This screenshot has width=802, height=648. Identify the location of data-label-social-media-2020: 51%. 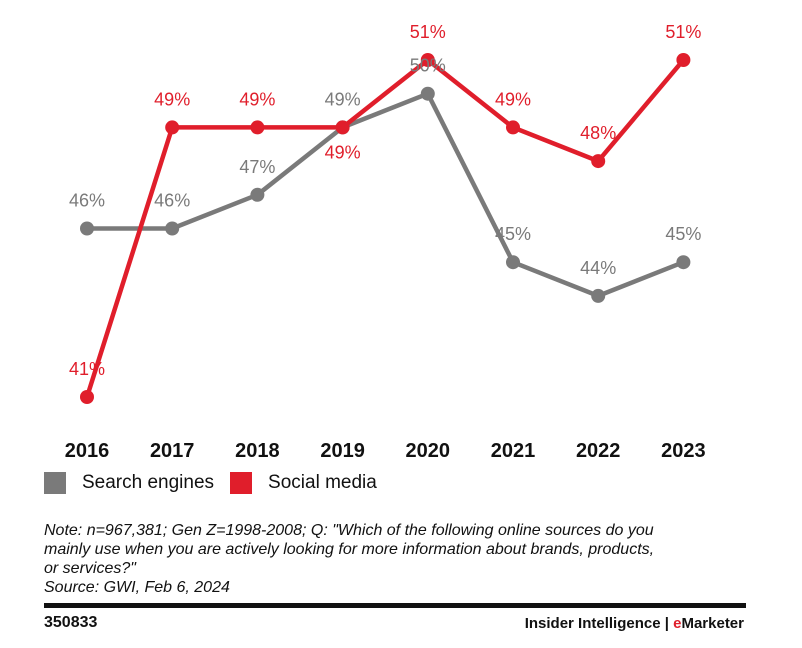
(428, 32).